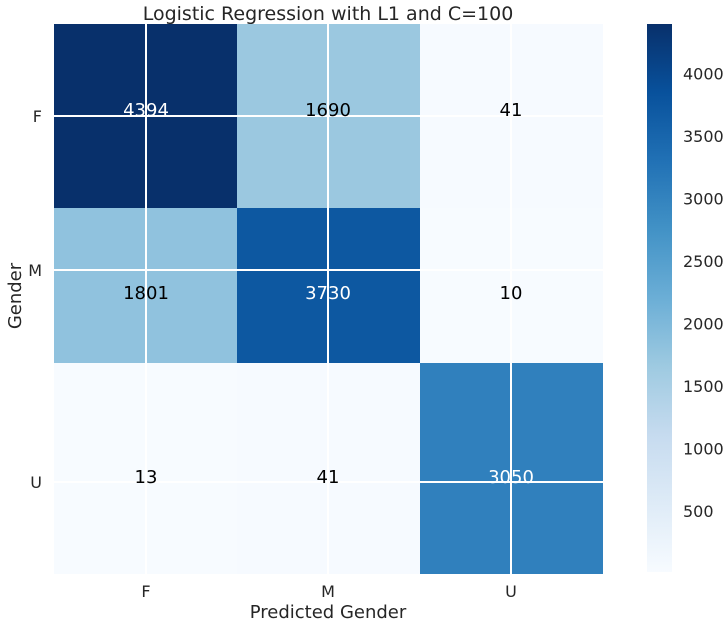 The width and height of the screenshot is (727, 633). I want to click on colorbar, so click(659, 298).